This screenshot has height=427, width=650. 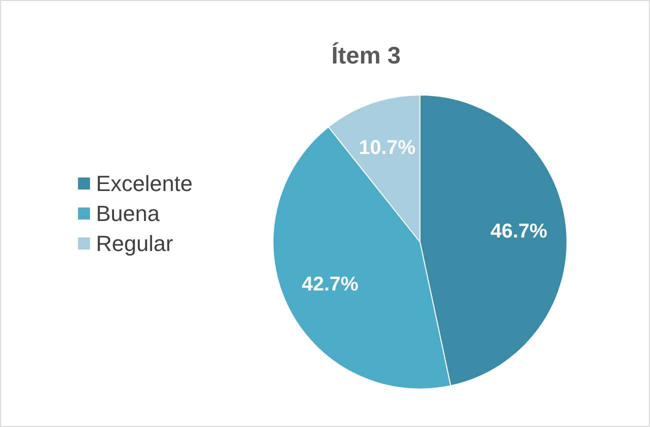 I want to click on legend-label: Regular, so click(x=135, y=243).